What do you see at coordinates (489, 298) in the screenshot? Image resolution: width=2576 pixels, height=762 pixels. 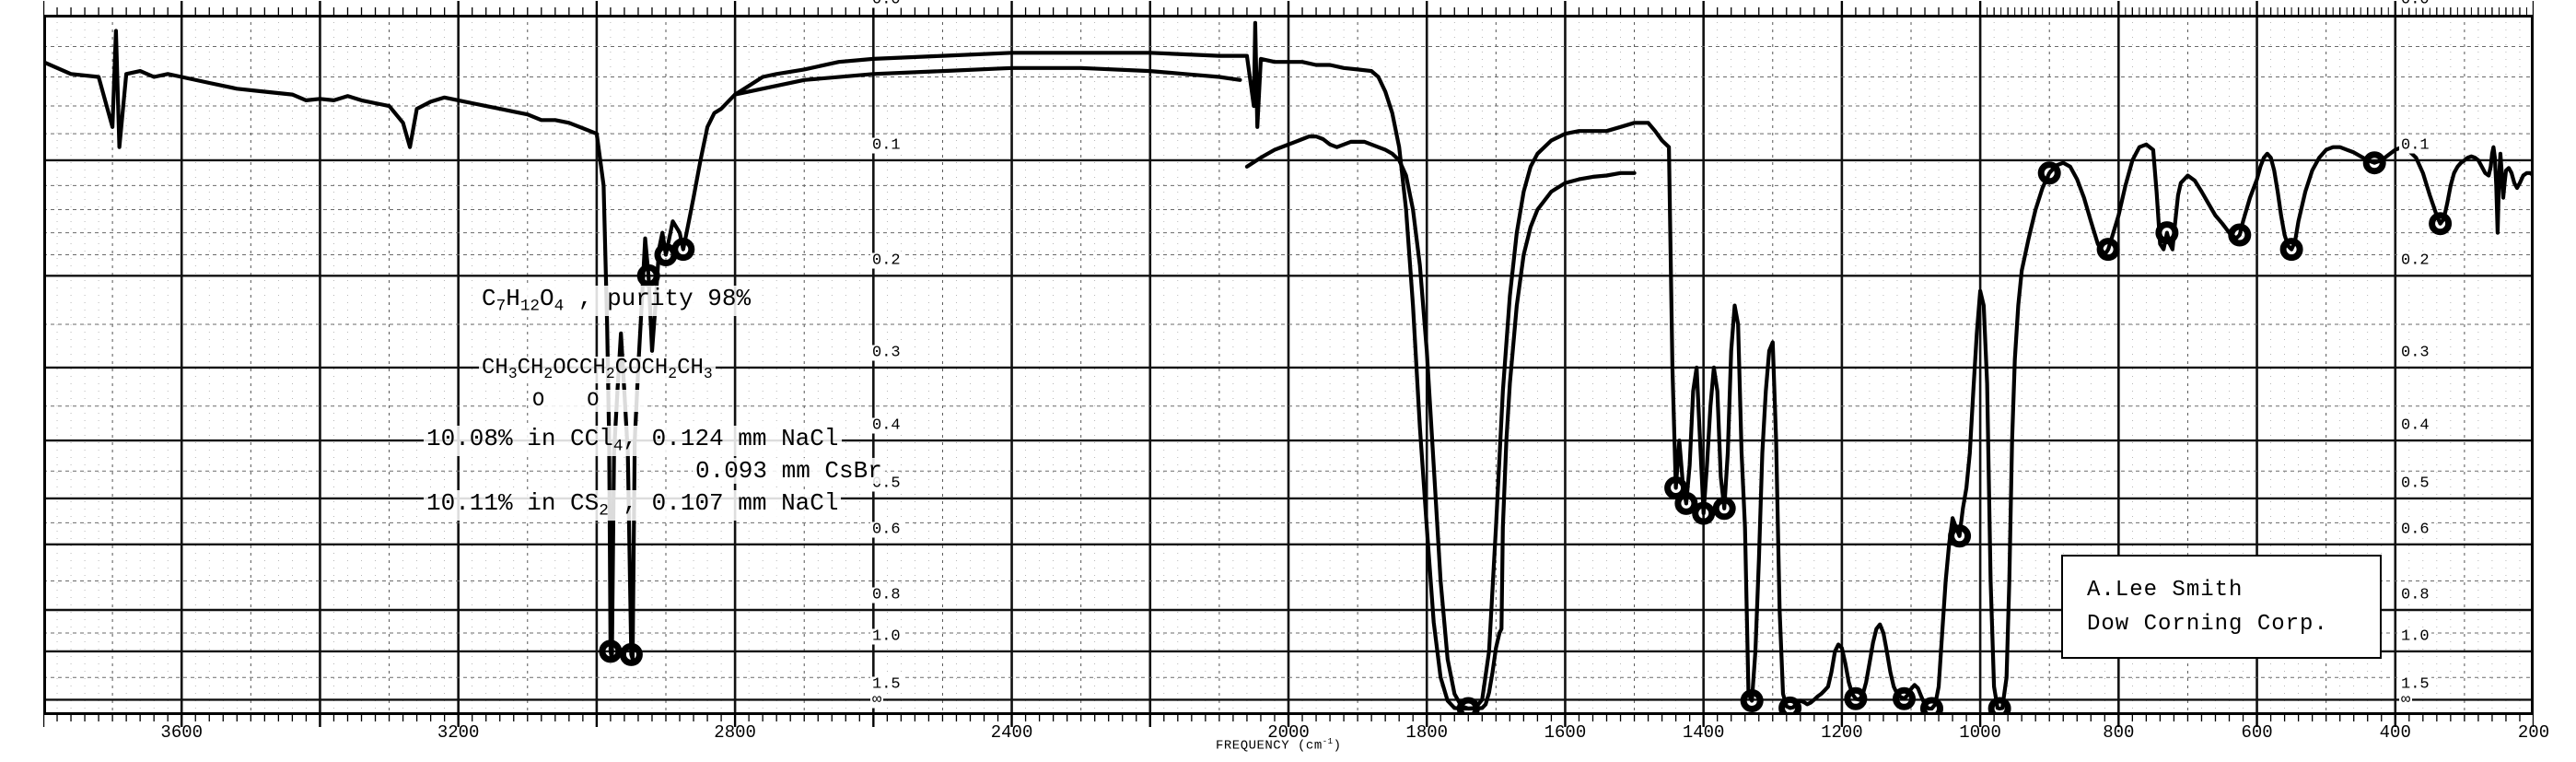 I see `formula-c: C` at bounding box center [489, 298].